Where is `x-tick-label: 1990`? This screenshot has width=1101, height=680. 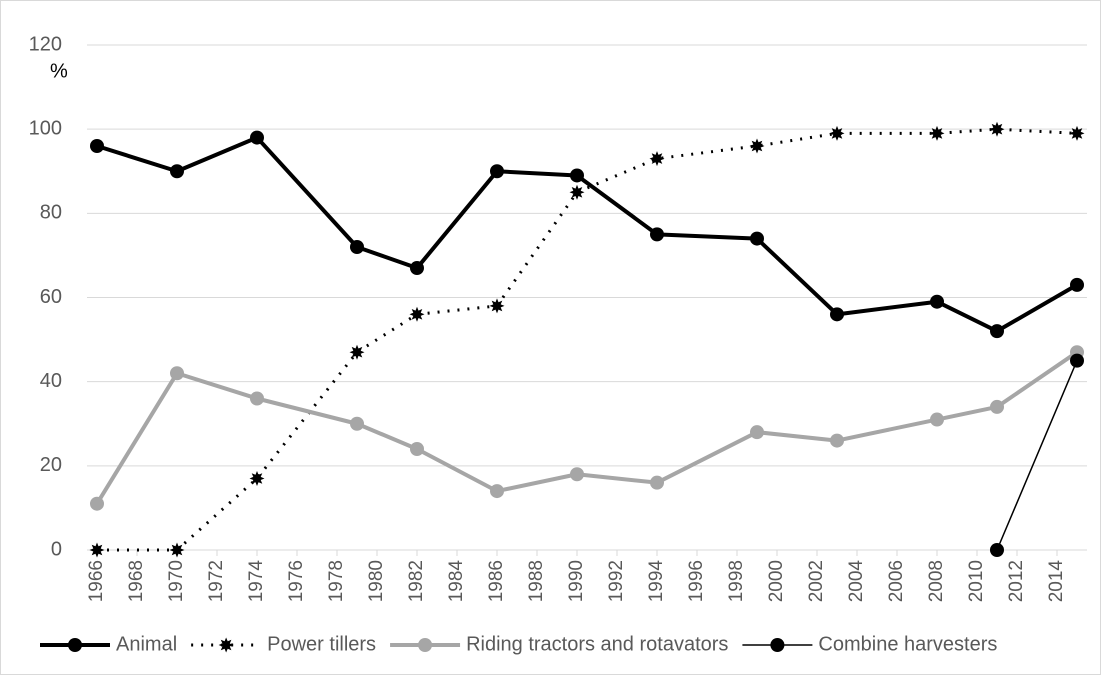
x-tick-label: 1990 is located at coordinates (576, 581).